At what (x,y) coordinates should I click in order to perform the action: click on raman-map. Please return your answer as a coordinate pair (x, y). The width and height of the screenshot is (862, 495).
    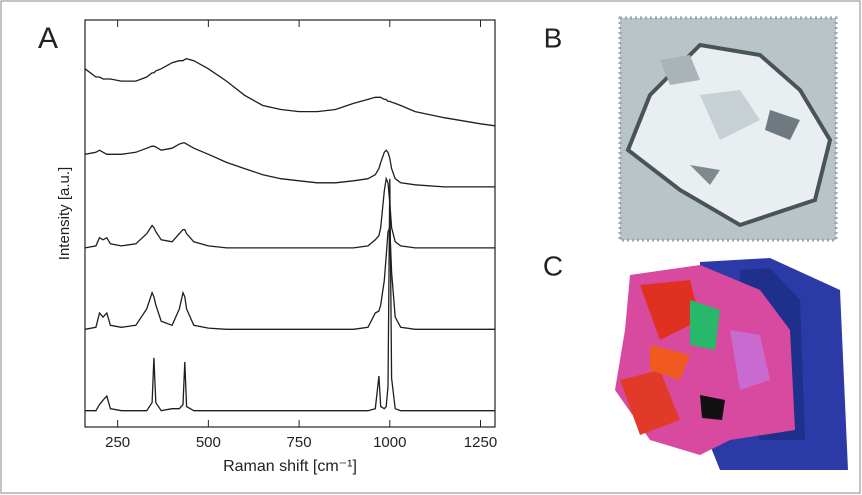
    Looking at the image, I should click on (731, 364).